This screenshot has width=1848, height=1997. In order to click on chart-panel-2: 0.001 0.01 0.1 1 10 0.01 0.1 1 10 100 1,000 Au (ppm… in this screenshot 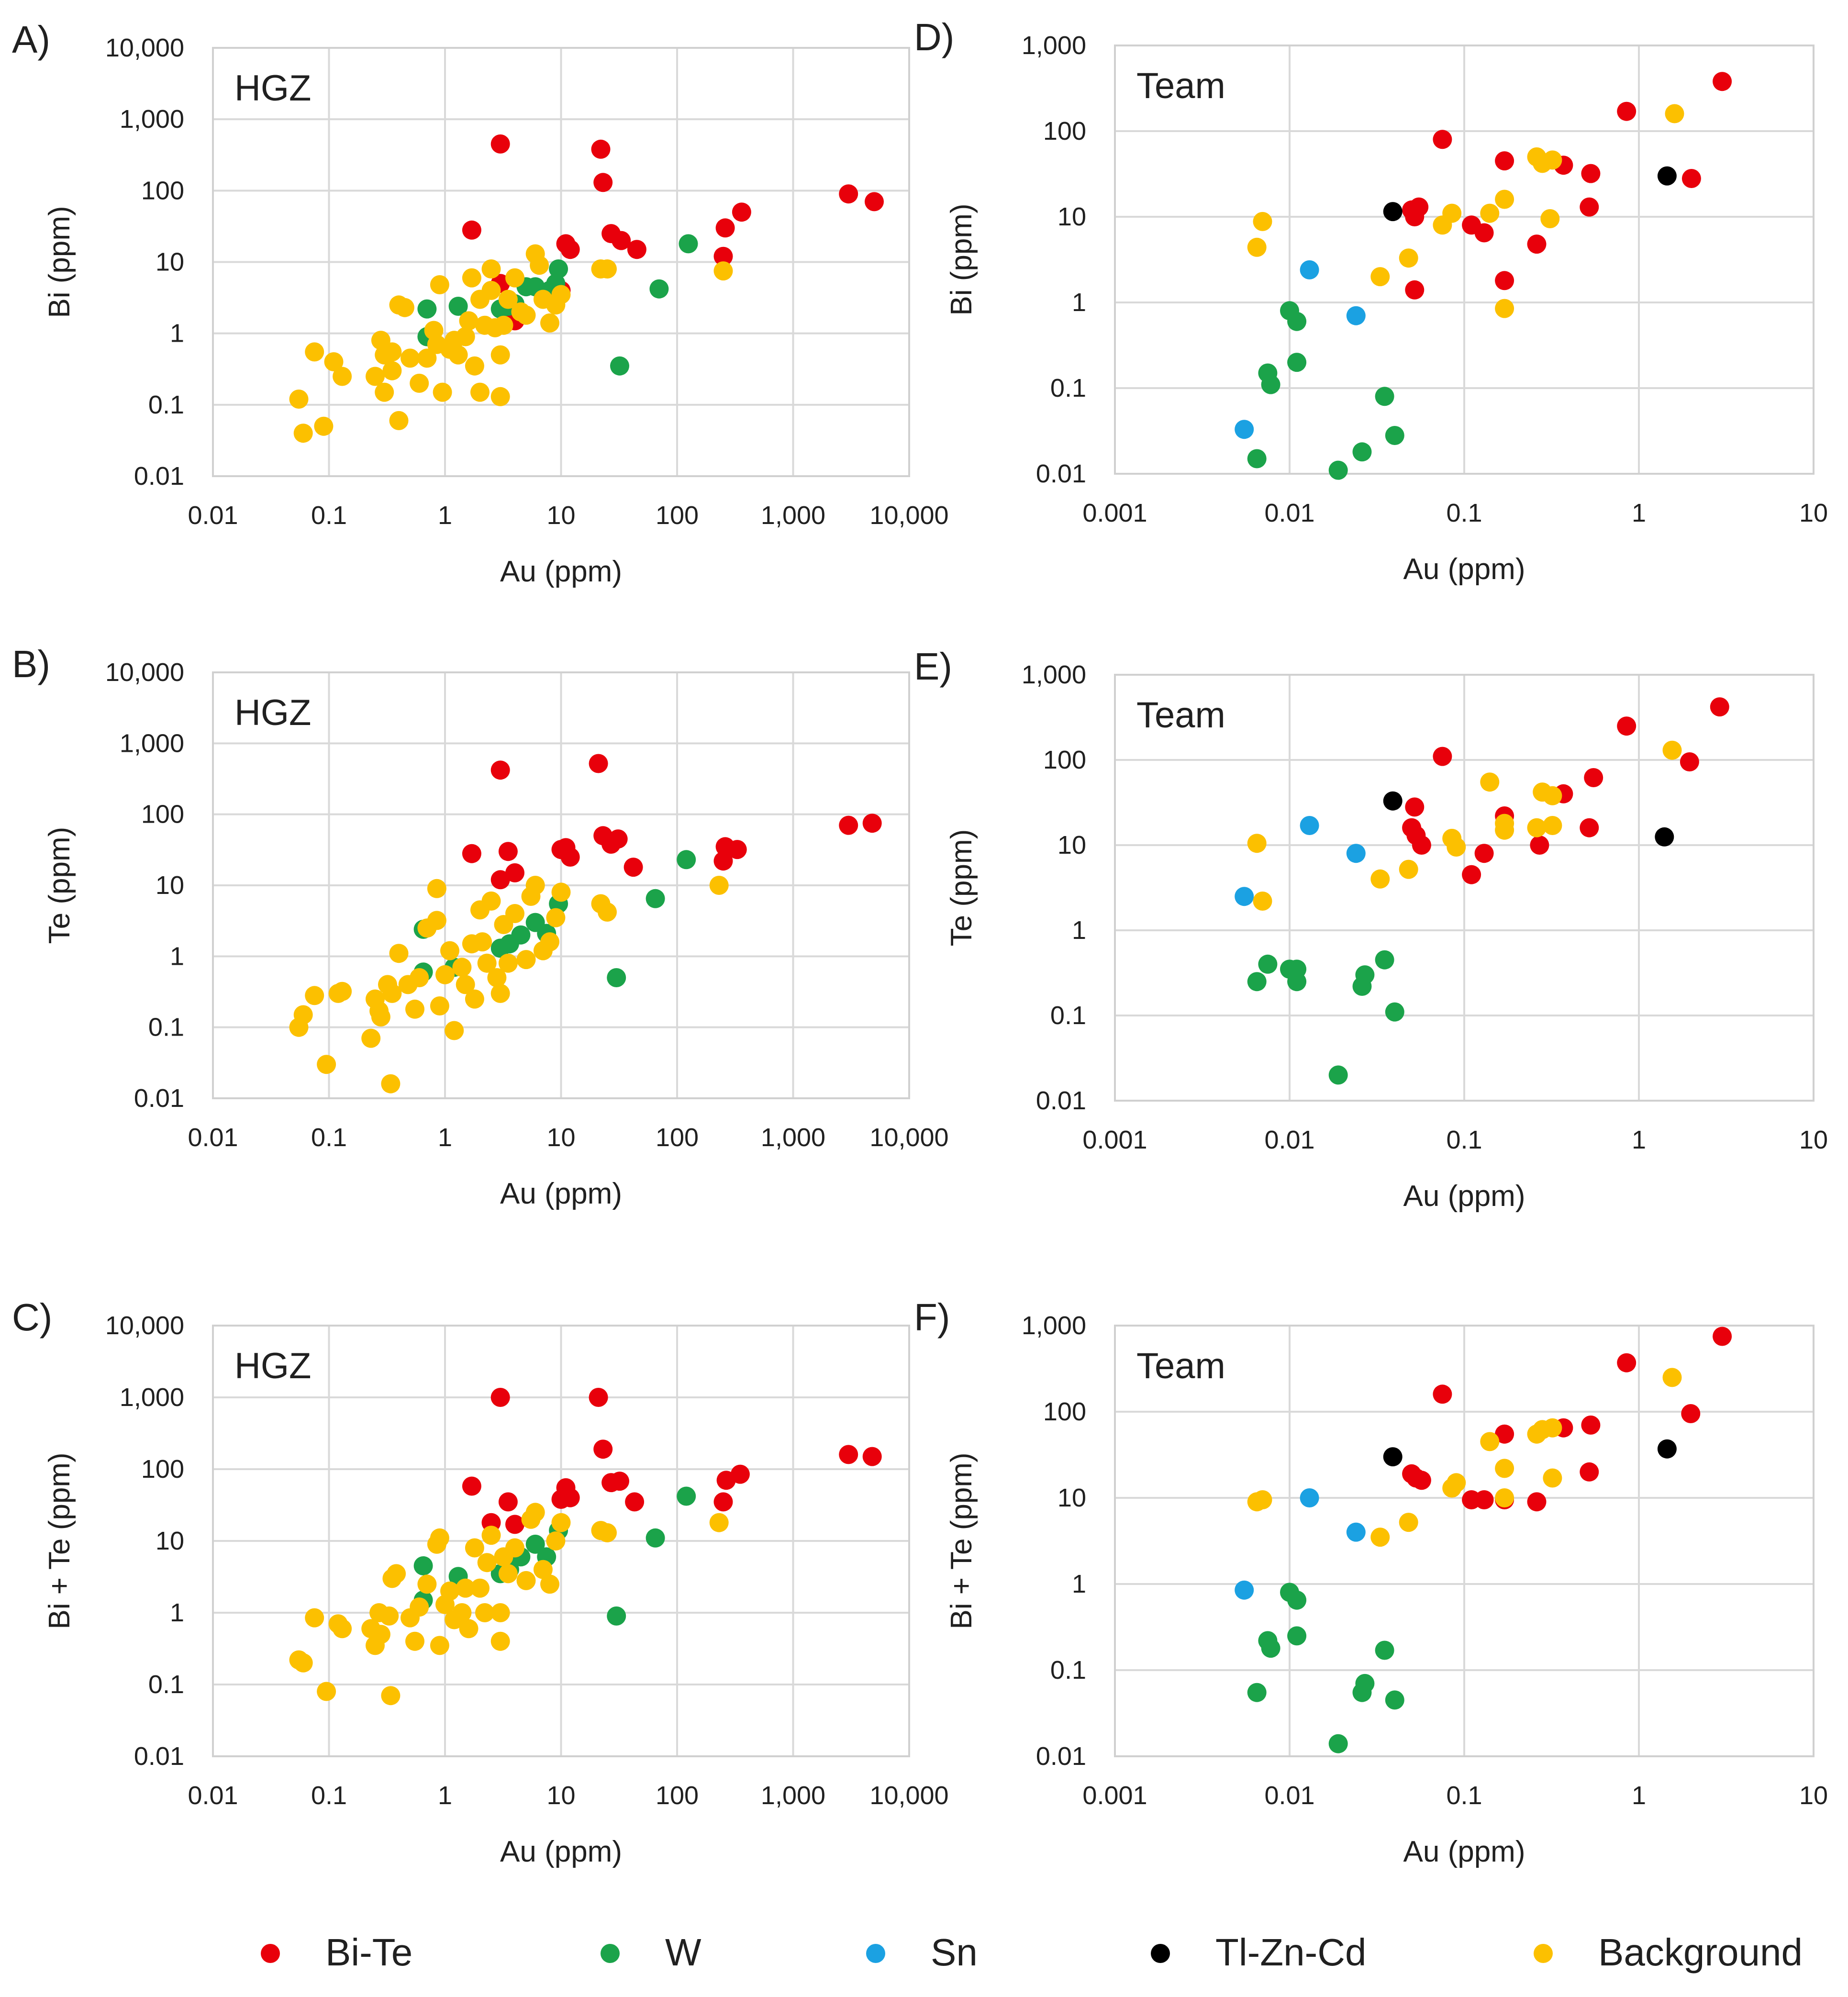, I will do `click(1371, 301)`.